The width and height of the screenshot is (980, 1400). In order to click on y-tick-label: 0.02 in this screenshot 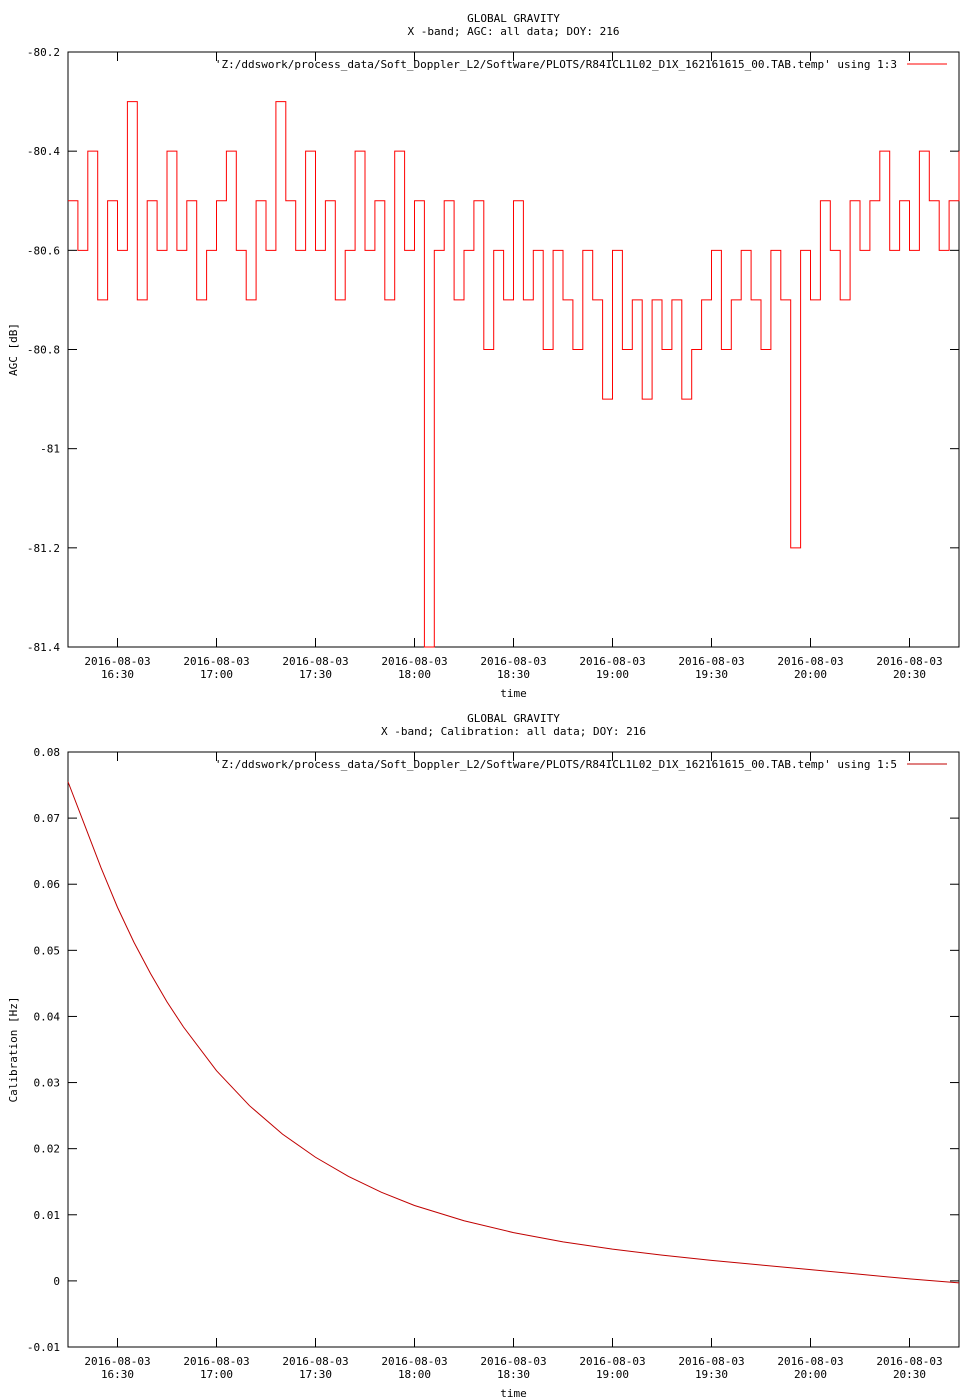, I will do `click(47, 1149)`.